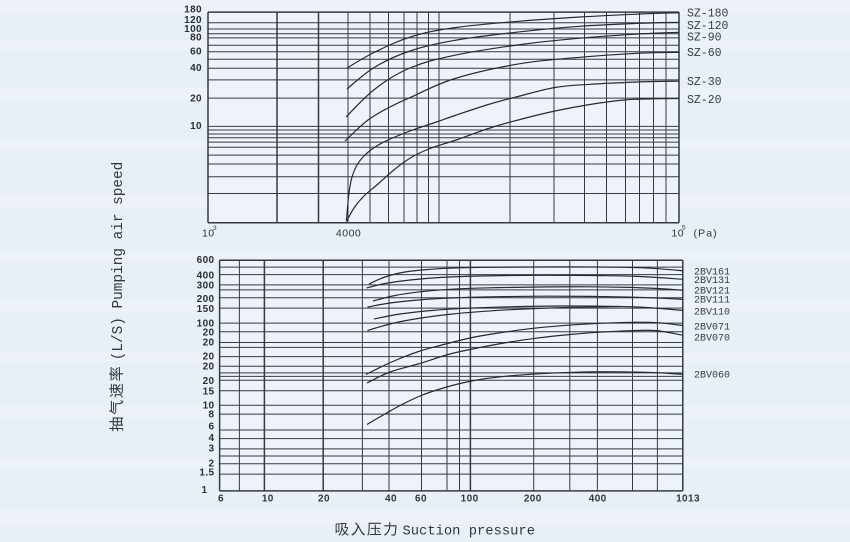  What do you see at coordinates (348, 234) in the screenshot?
I see `svg-text: 4000` at bounding box center [348, 234].